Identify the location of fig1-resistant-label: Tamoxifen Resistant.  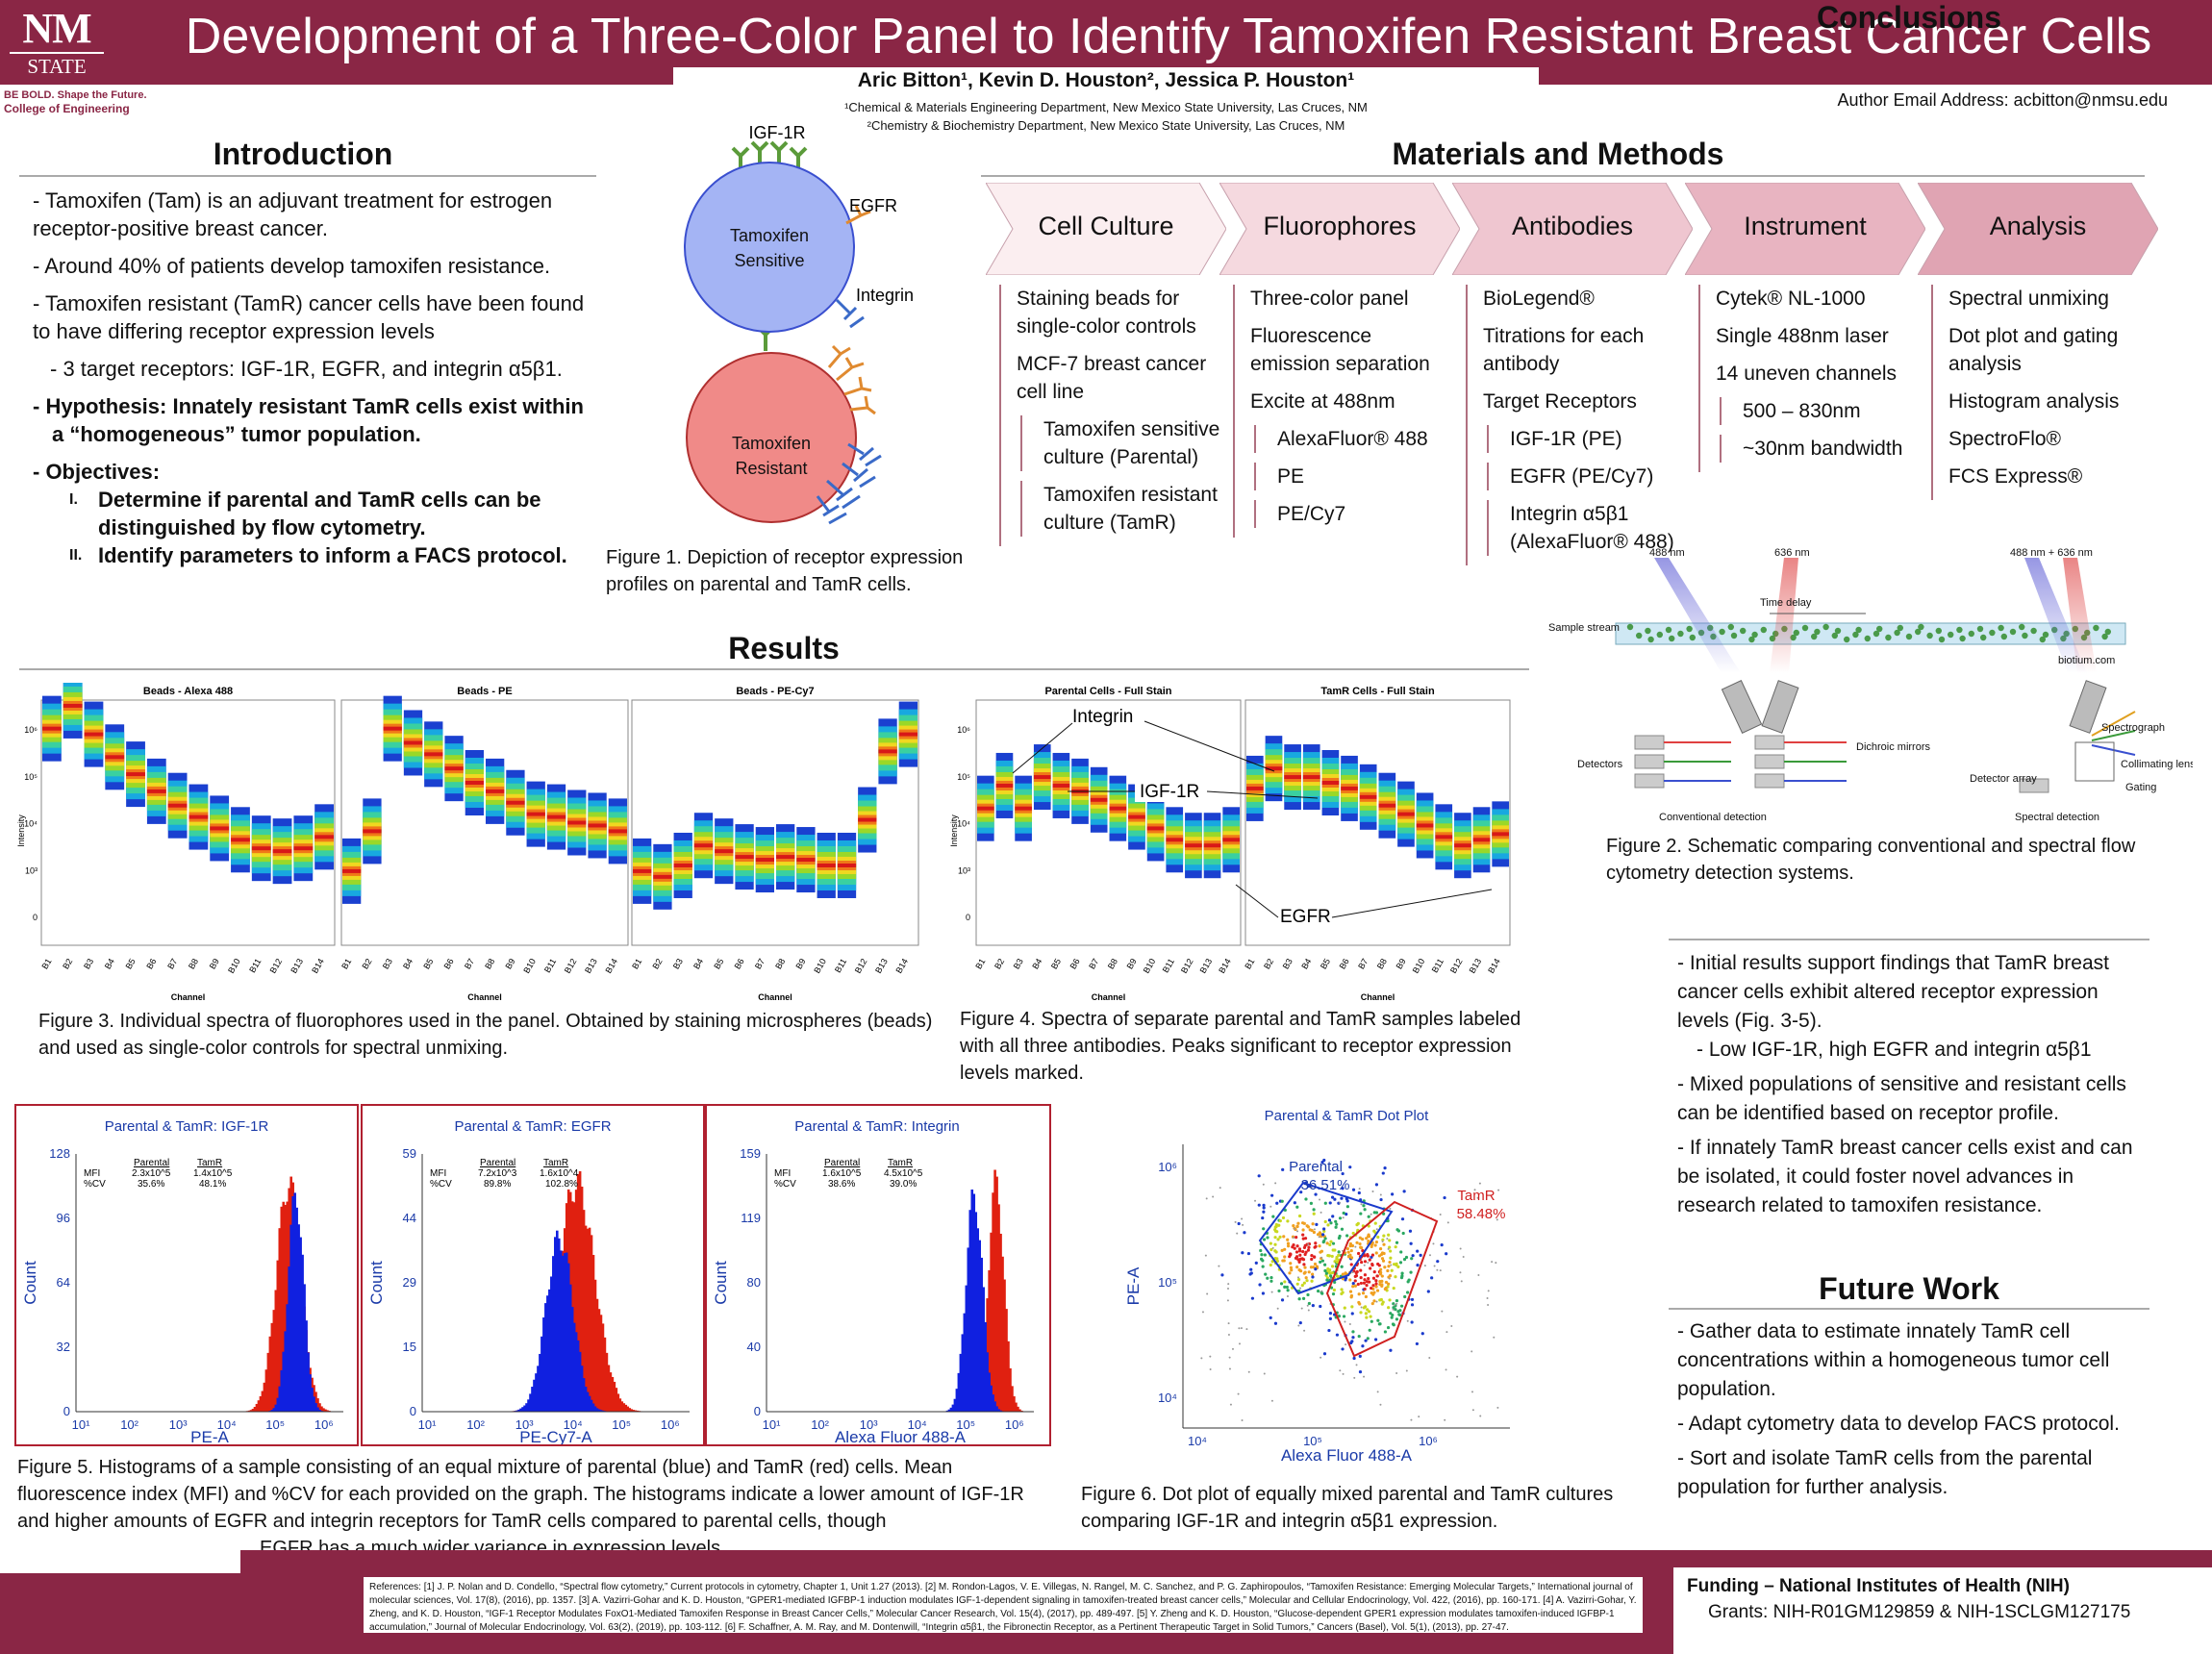
(771, 456).